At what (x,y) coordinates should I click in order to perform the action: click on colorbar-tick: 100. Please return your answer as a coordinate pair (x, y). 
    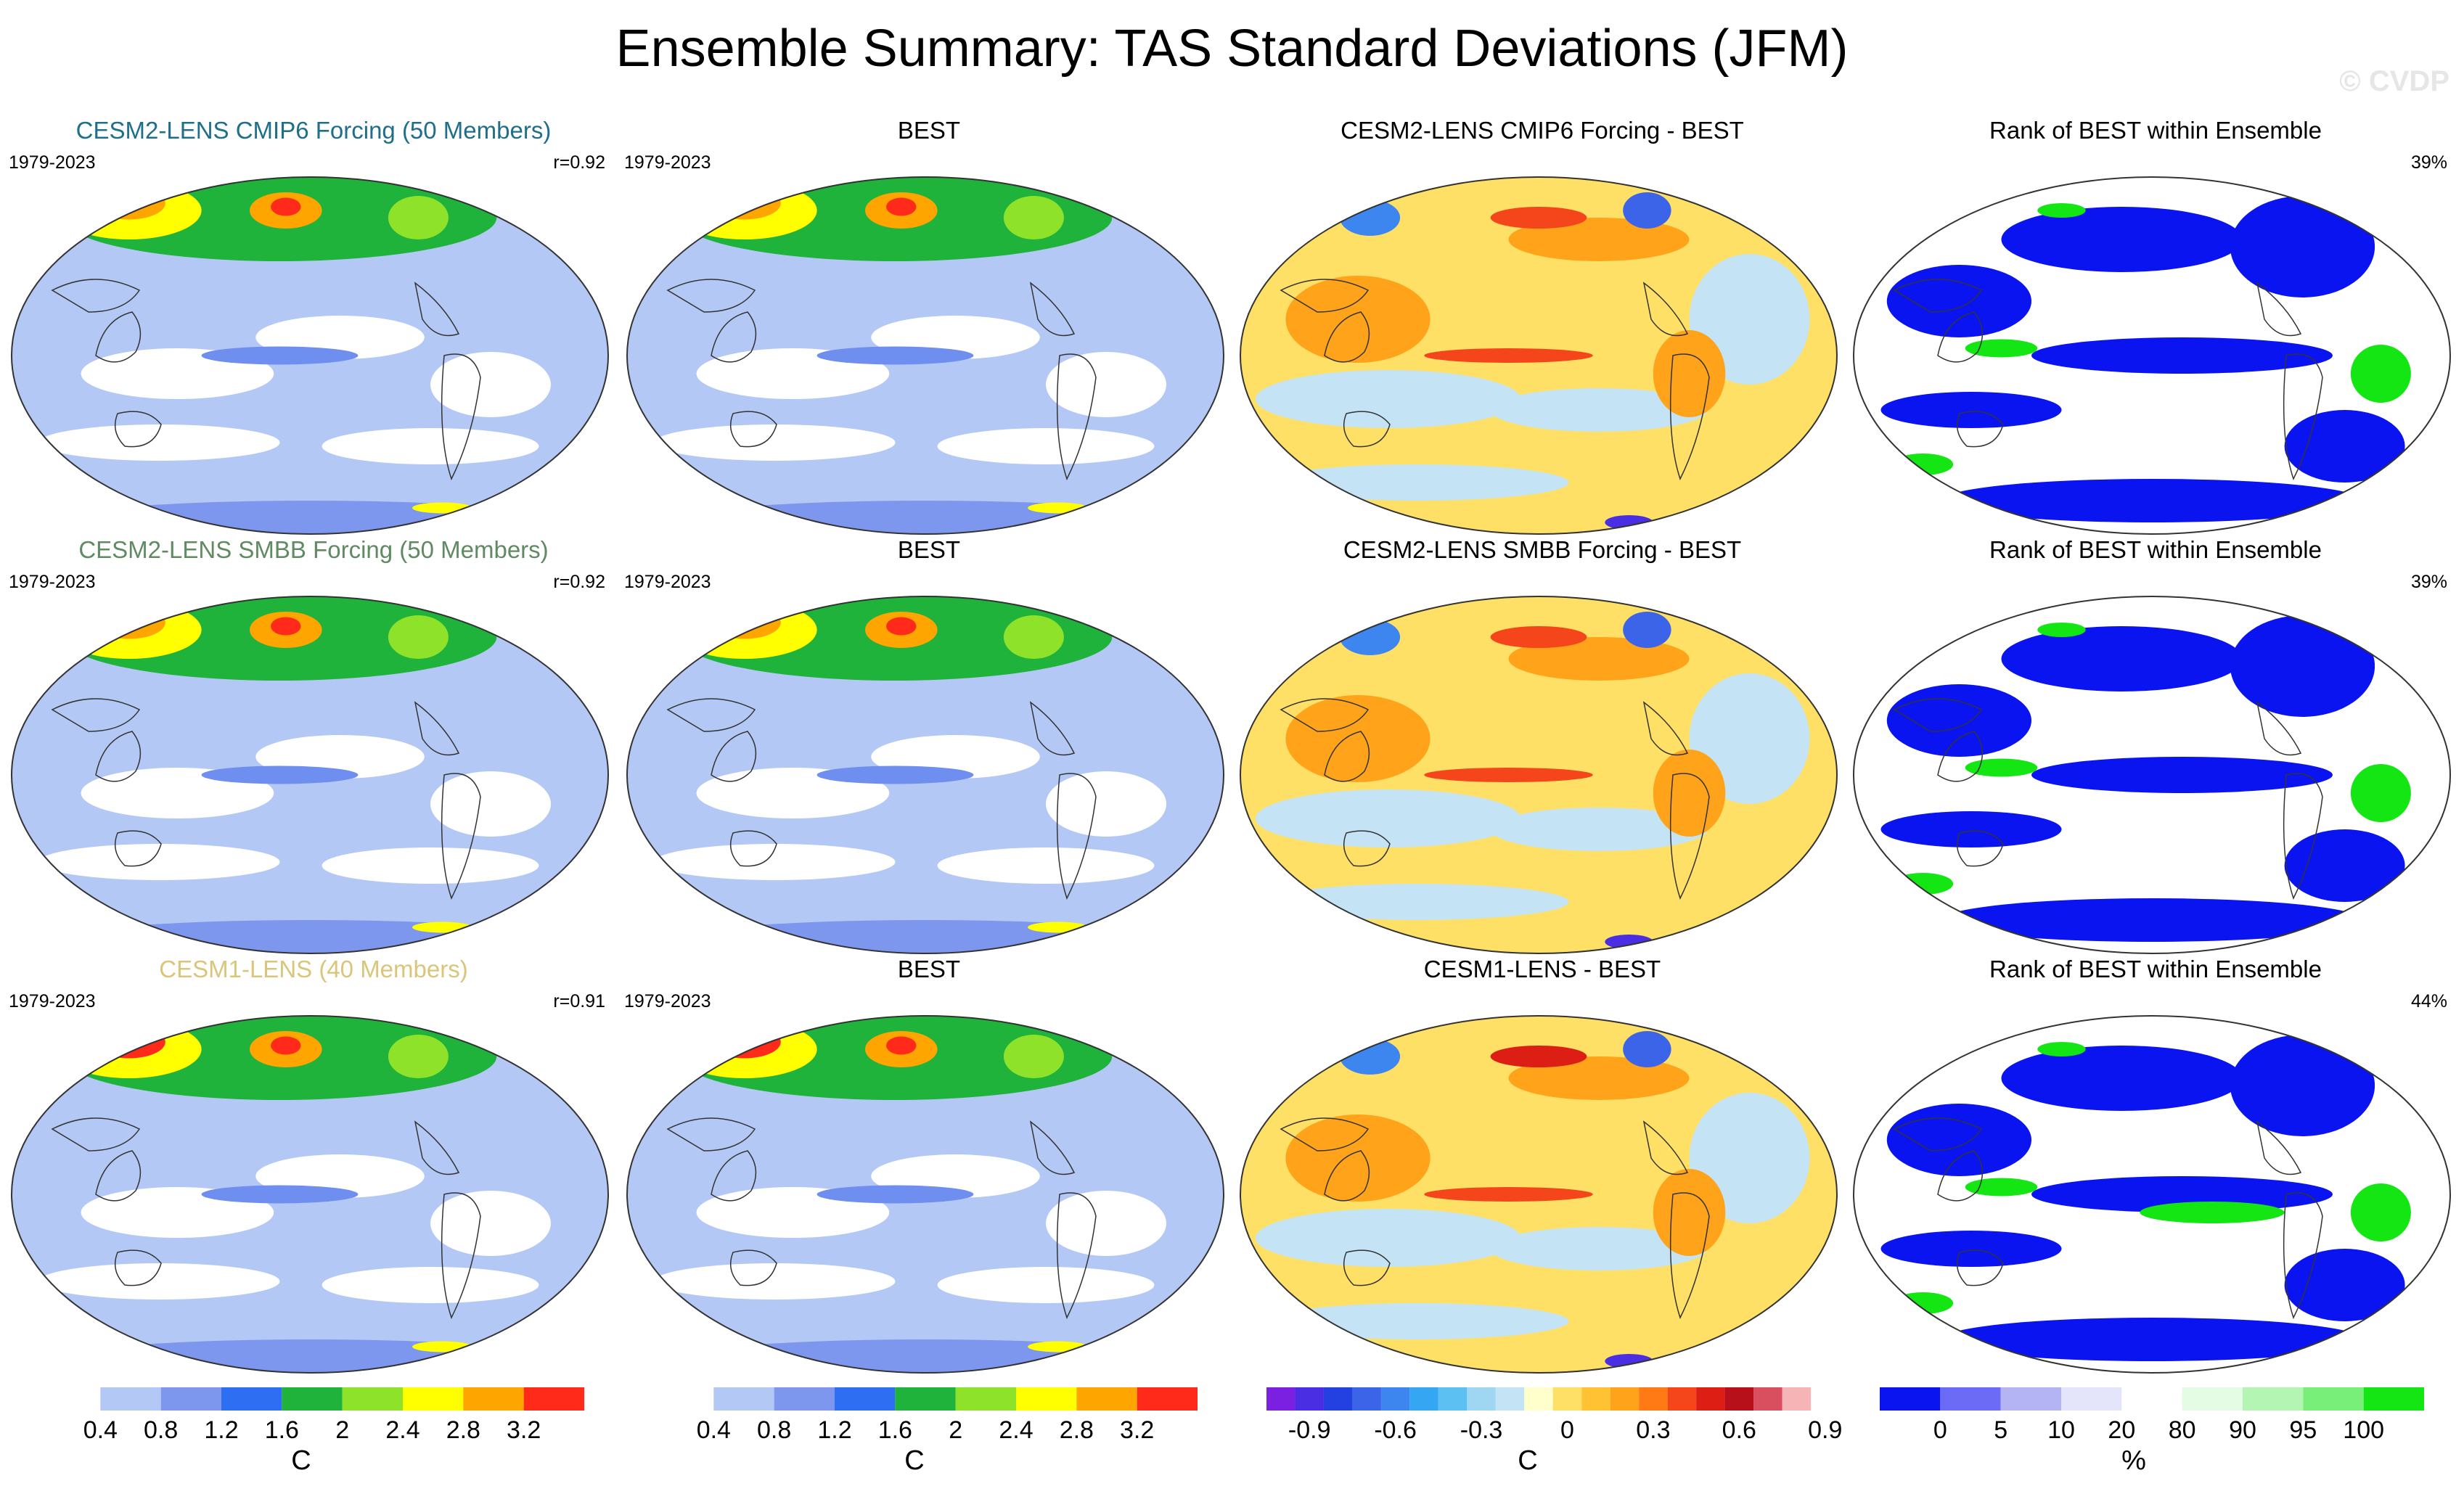
    Looking at the image, I should click on (2364, 1430).